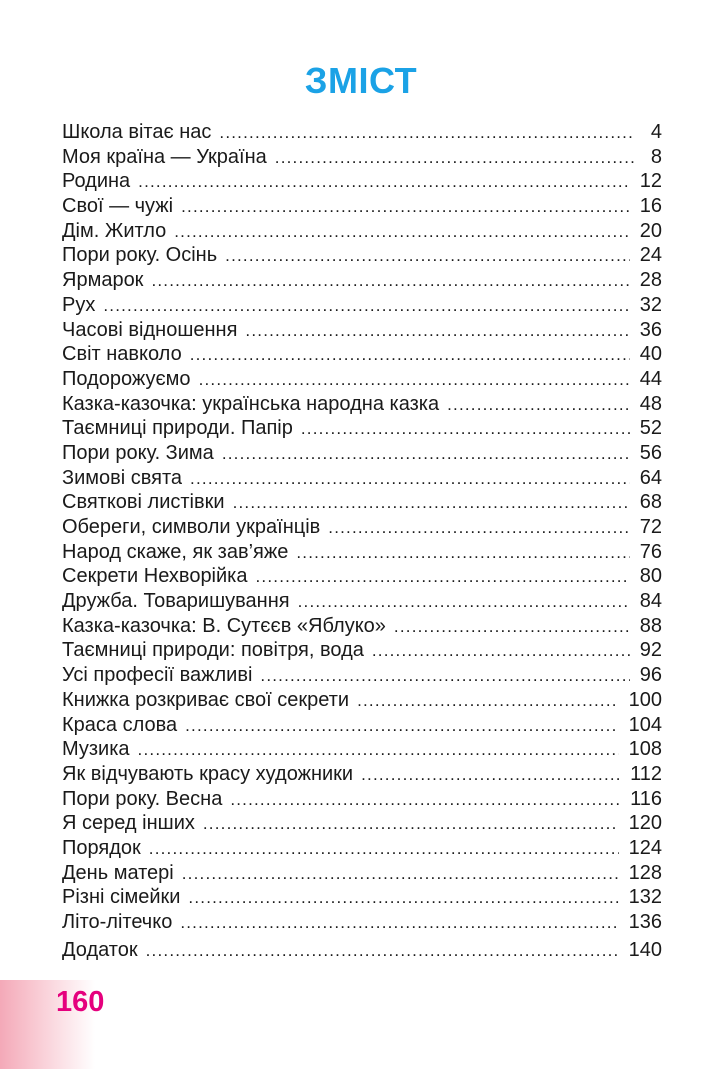 Image resolution: width=722 pixels, height=1069 pixels. What do you see at coordinates (137, 132) in the screenshot?
I see `toc-entry-title: Школа вітає нас` at bounding box center [137, 132].